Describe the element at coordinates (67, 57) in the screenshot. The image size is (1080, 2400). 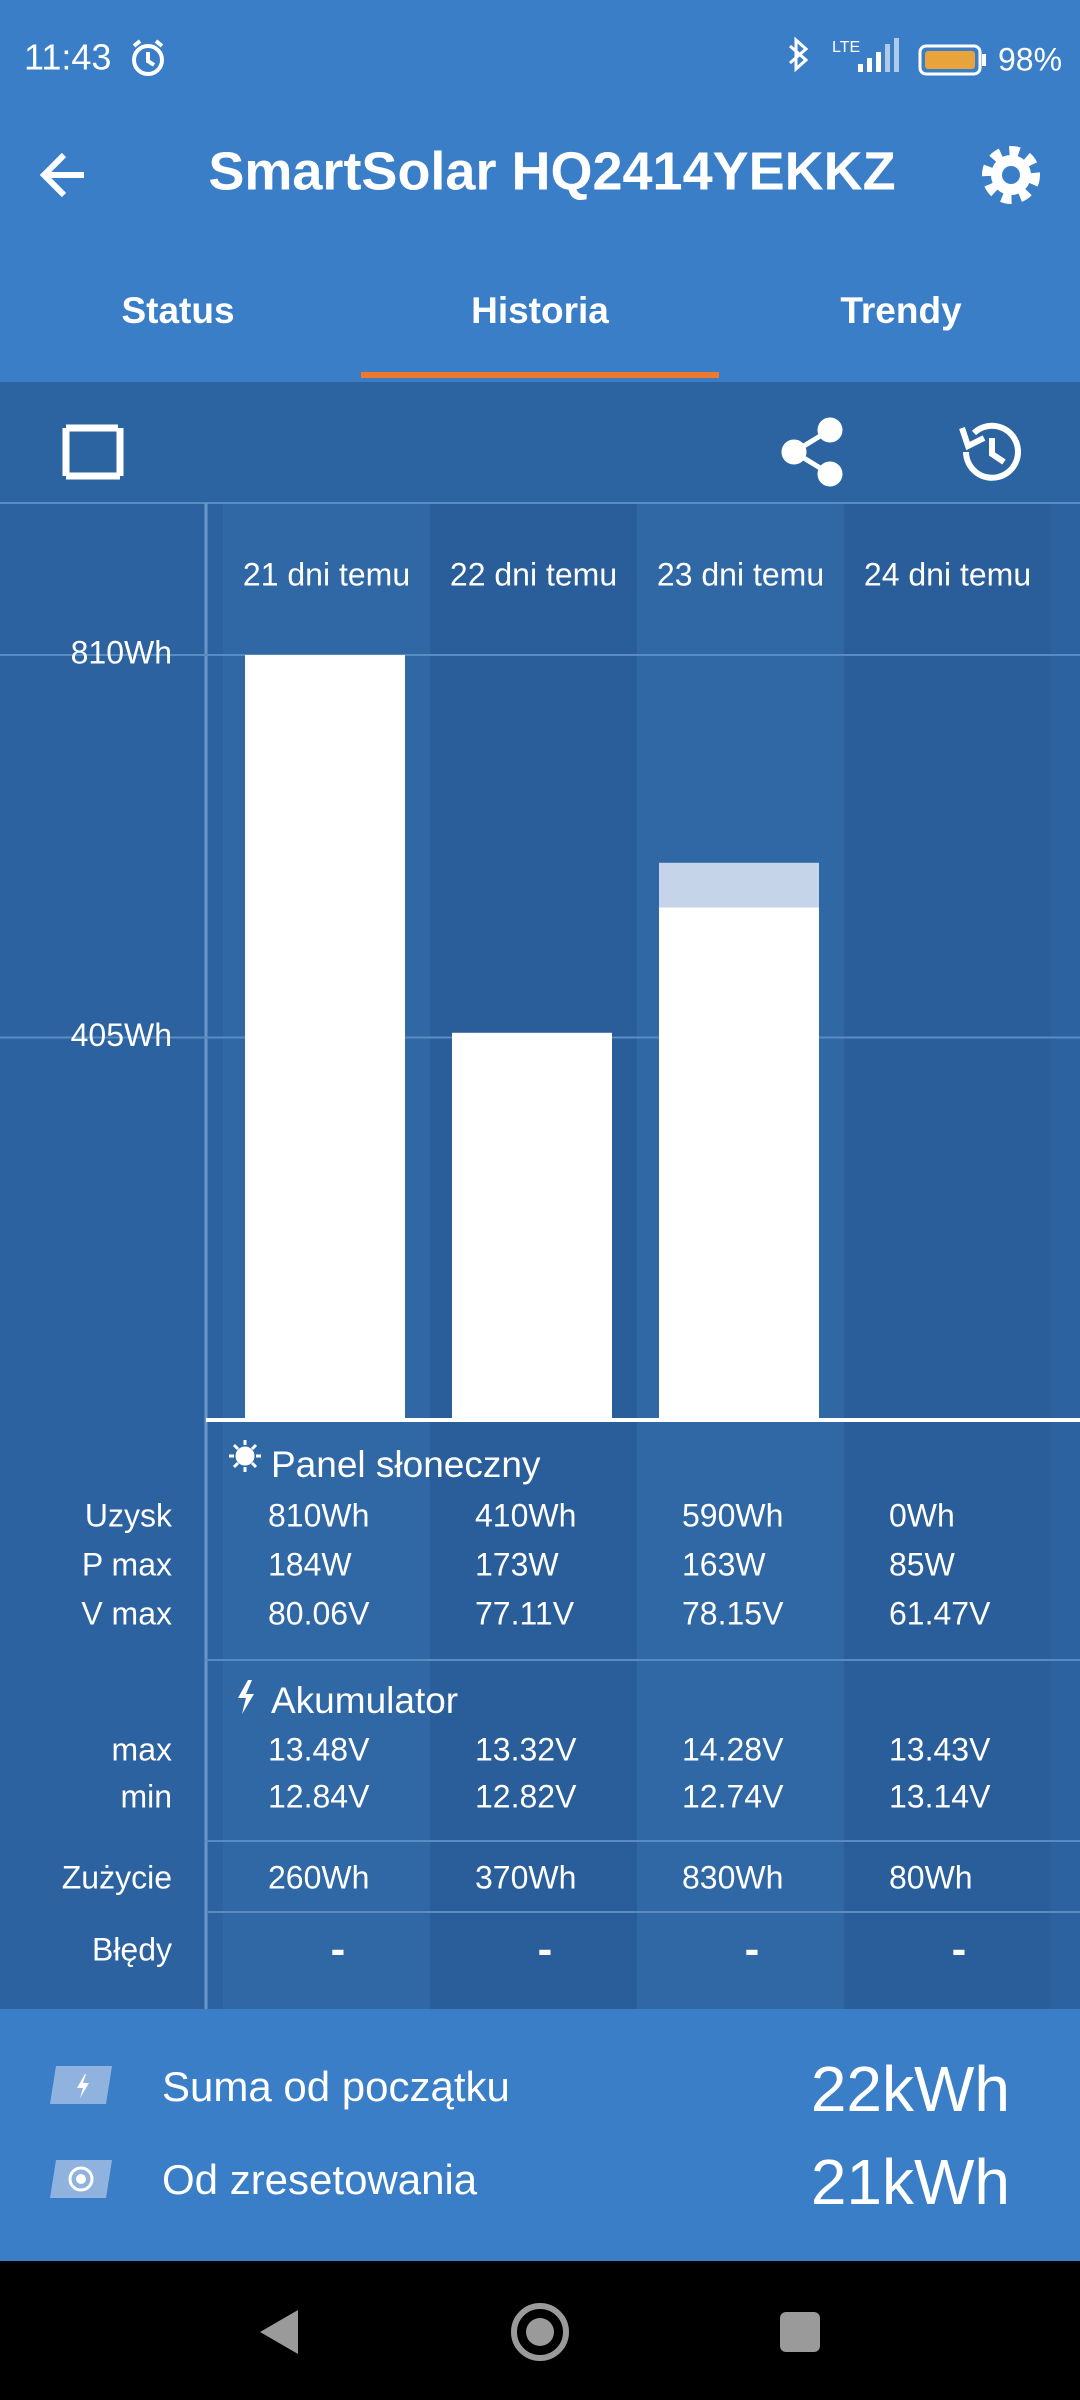
I see `clock: 11:43` at that location.